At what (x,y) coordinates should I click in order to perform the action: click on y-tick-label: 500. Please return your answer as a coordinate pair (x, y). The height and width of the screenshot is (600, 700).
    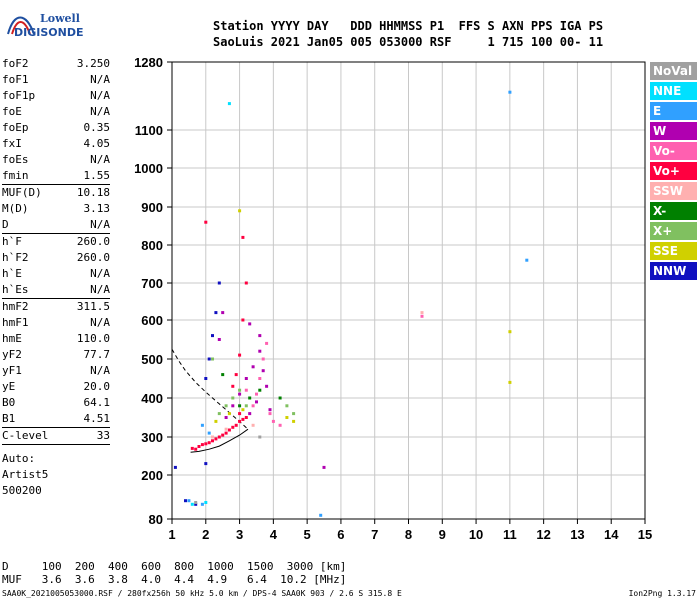
    Looking at the image, I should click on (152, 359).